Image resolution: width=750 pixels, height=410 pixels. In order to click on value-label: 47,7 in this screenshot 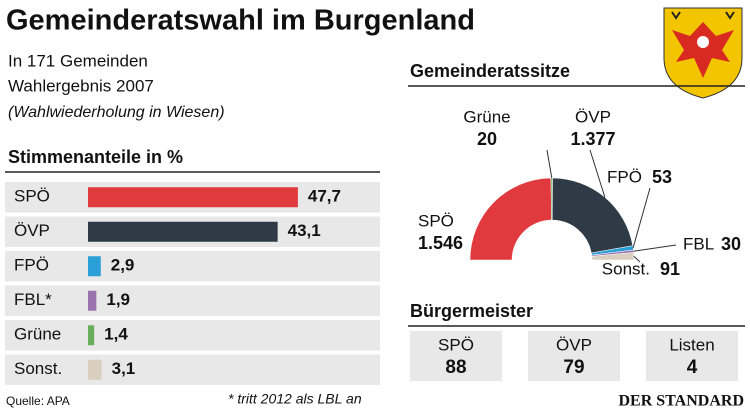, I will do `click(324, 196)`.